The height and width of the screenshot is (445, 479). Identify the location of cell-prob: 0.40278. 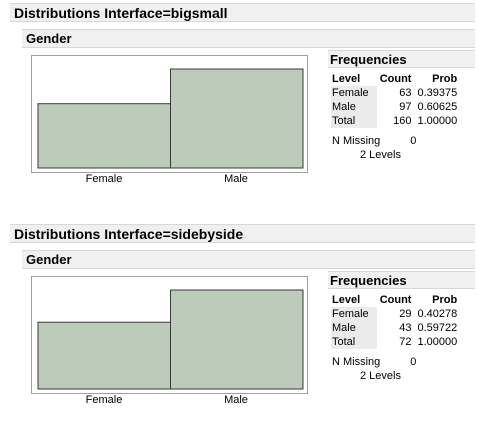
(437, 314).